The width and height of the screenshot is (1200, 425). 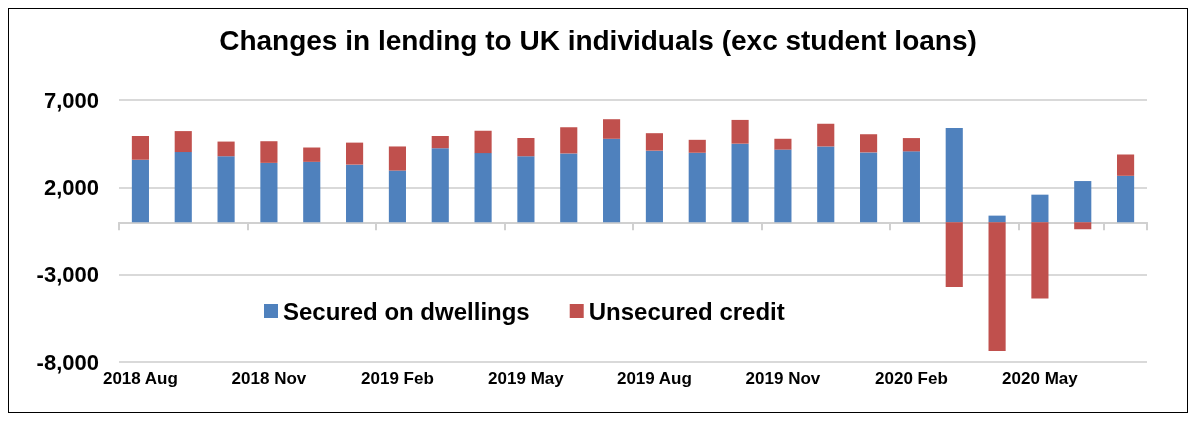 What do you see at coordinates (526, 378) in the screenshot?
I see `x-tick-label: 2019 May` at bounding box center [526, 378].